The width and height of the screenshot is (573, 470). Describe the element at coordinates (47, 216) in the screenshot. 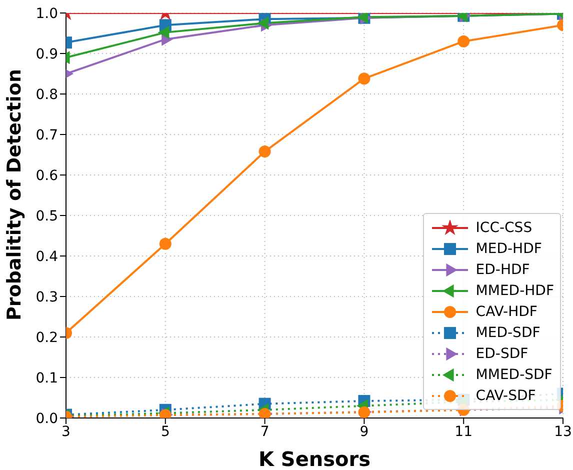

I see `y-tick-label: 0.5` at that location.